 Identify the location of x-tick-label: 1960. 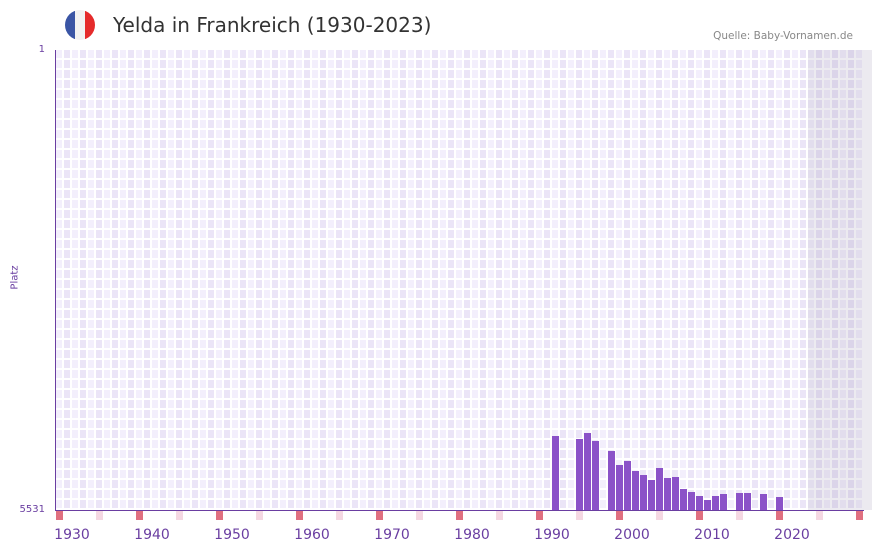
(312, 535).